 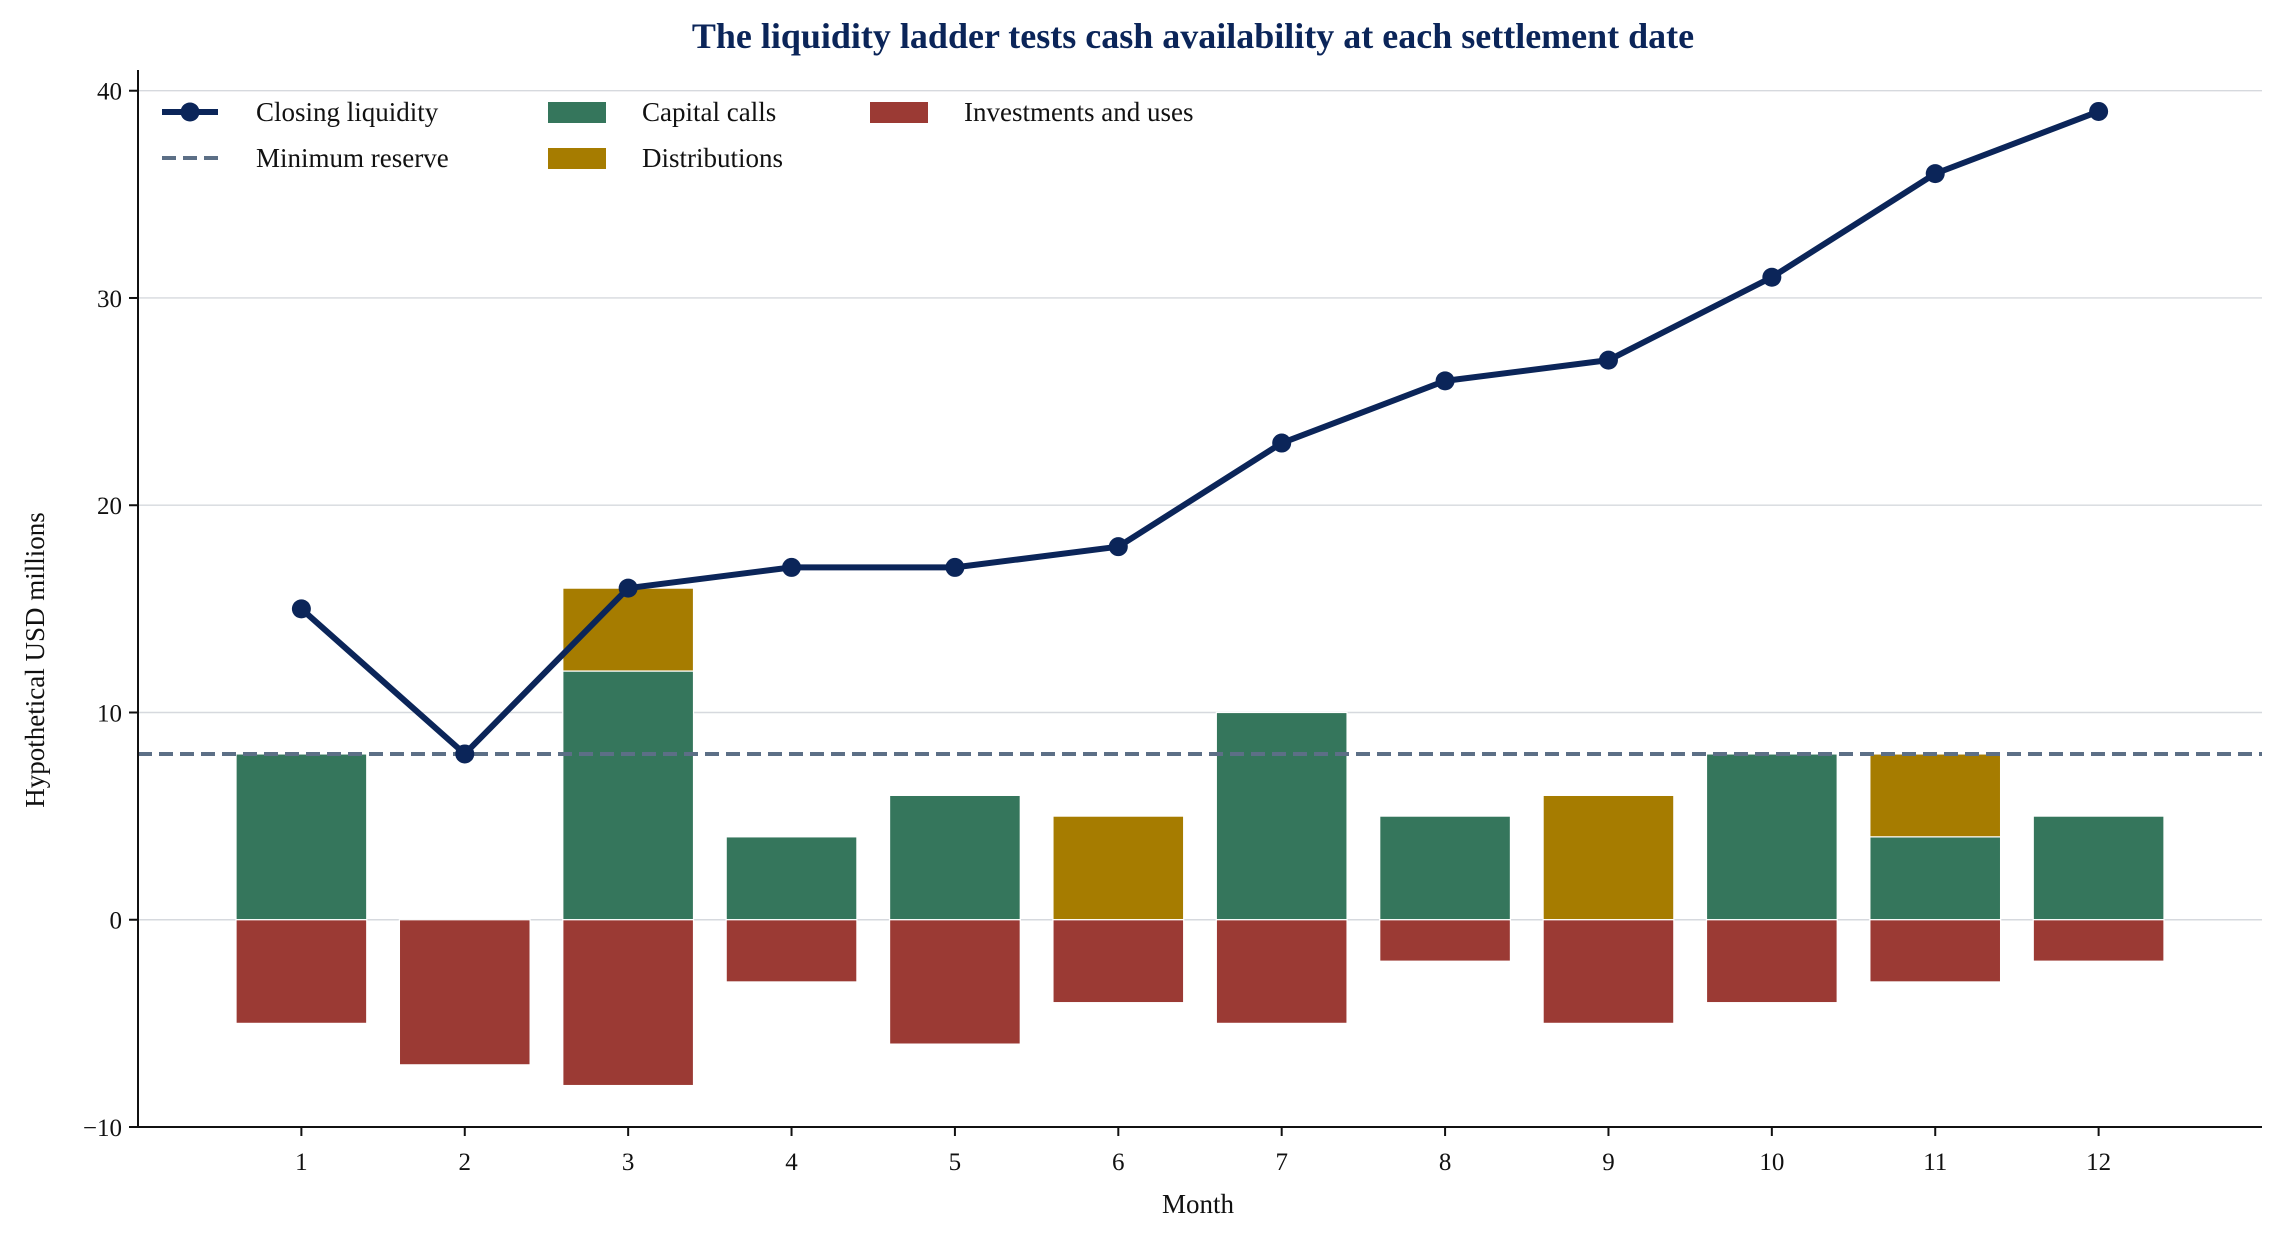 What do you see at coordinates (791, 1162) in the screenshot?
I see `x-tick-label-4: 4` at bounding box center [791, 1162].